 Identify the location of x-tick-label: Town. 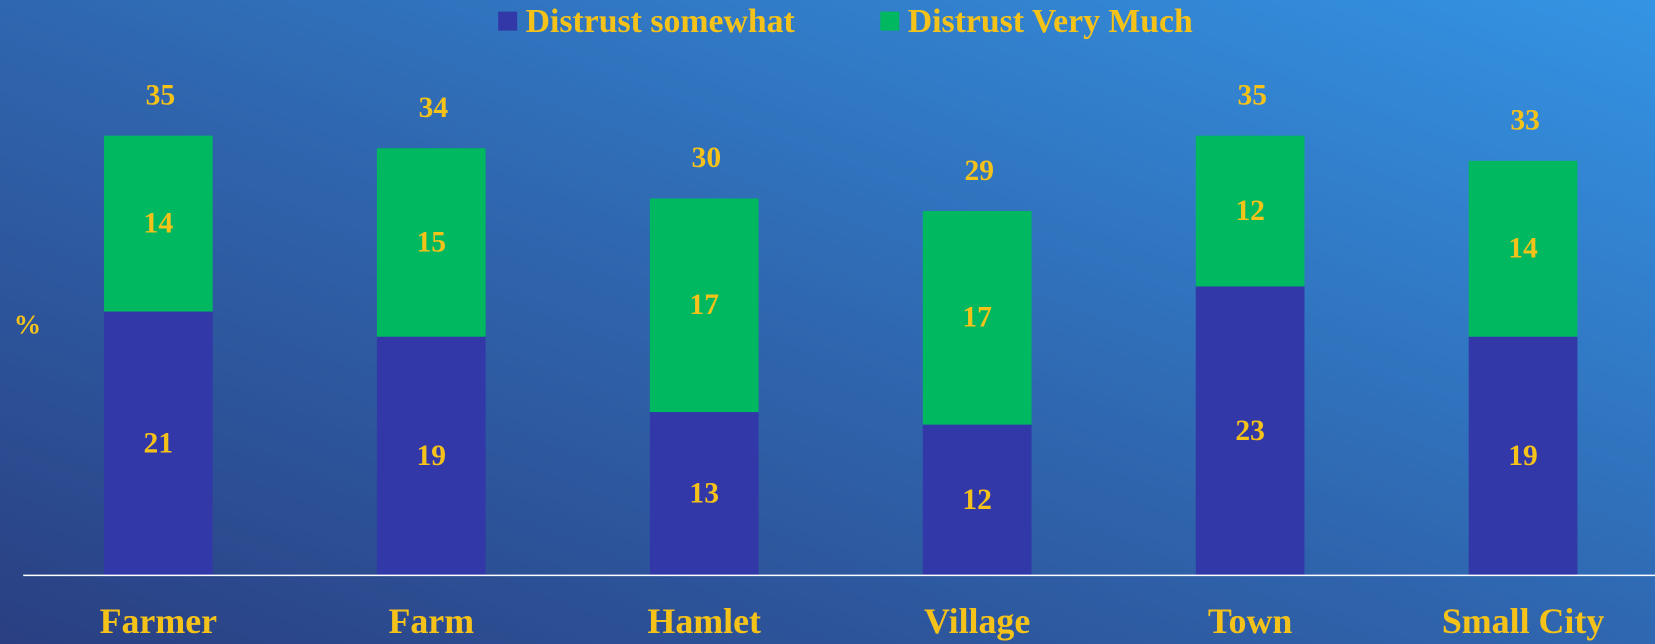
(1250, 621).